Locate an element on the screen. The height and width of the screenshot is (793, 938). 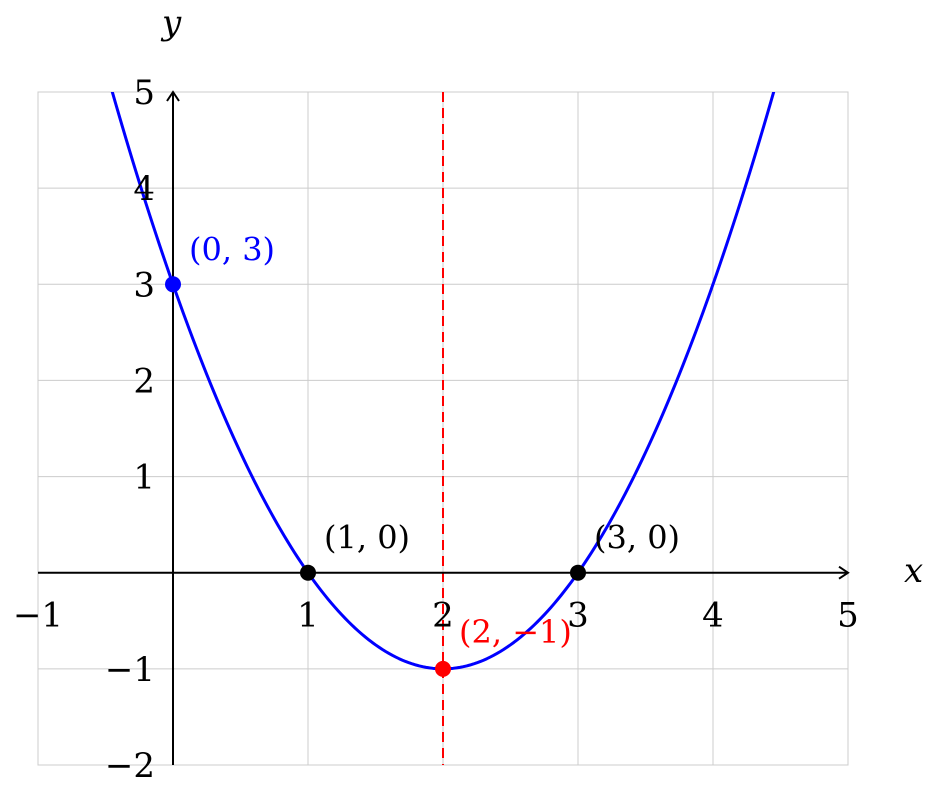
y-tick-label: 4 is located at coordinates (144, 189).